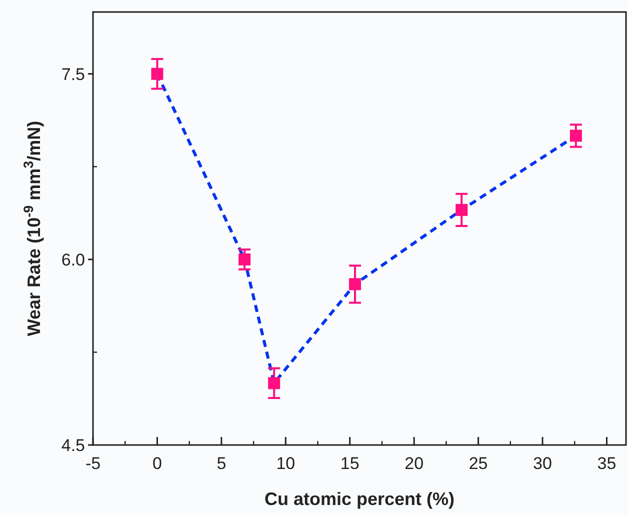 The height and width of the screenshot is (515, 628). I want to click on x-tick-label: 5, so click(221, 463).